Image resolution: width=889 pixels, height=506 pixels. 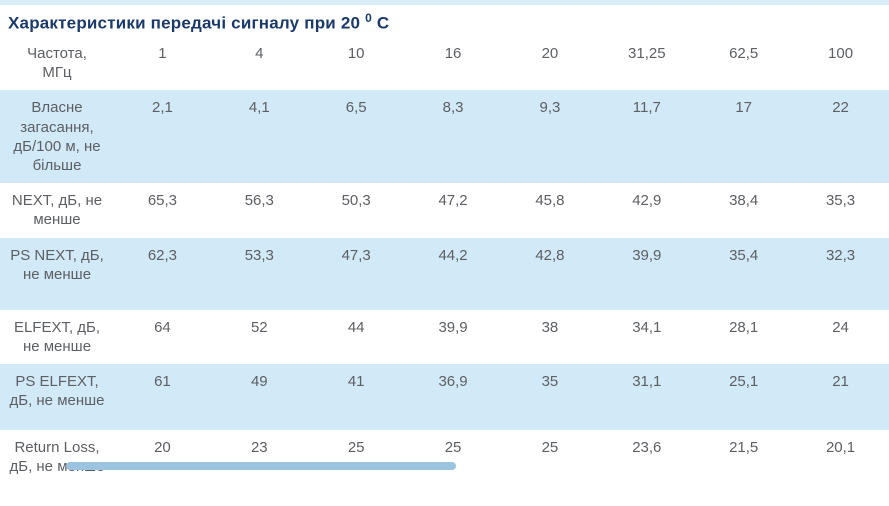 I want to click on cell-value: 41, so click(x=356, y=381).